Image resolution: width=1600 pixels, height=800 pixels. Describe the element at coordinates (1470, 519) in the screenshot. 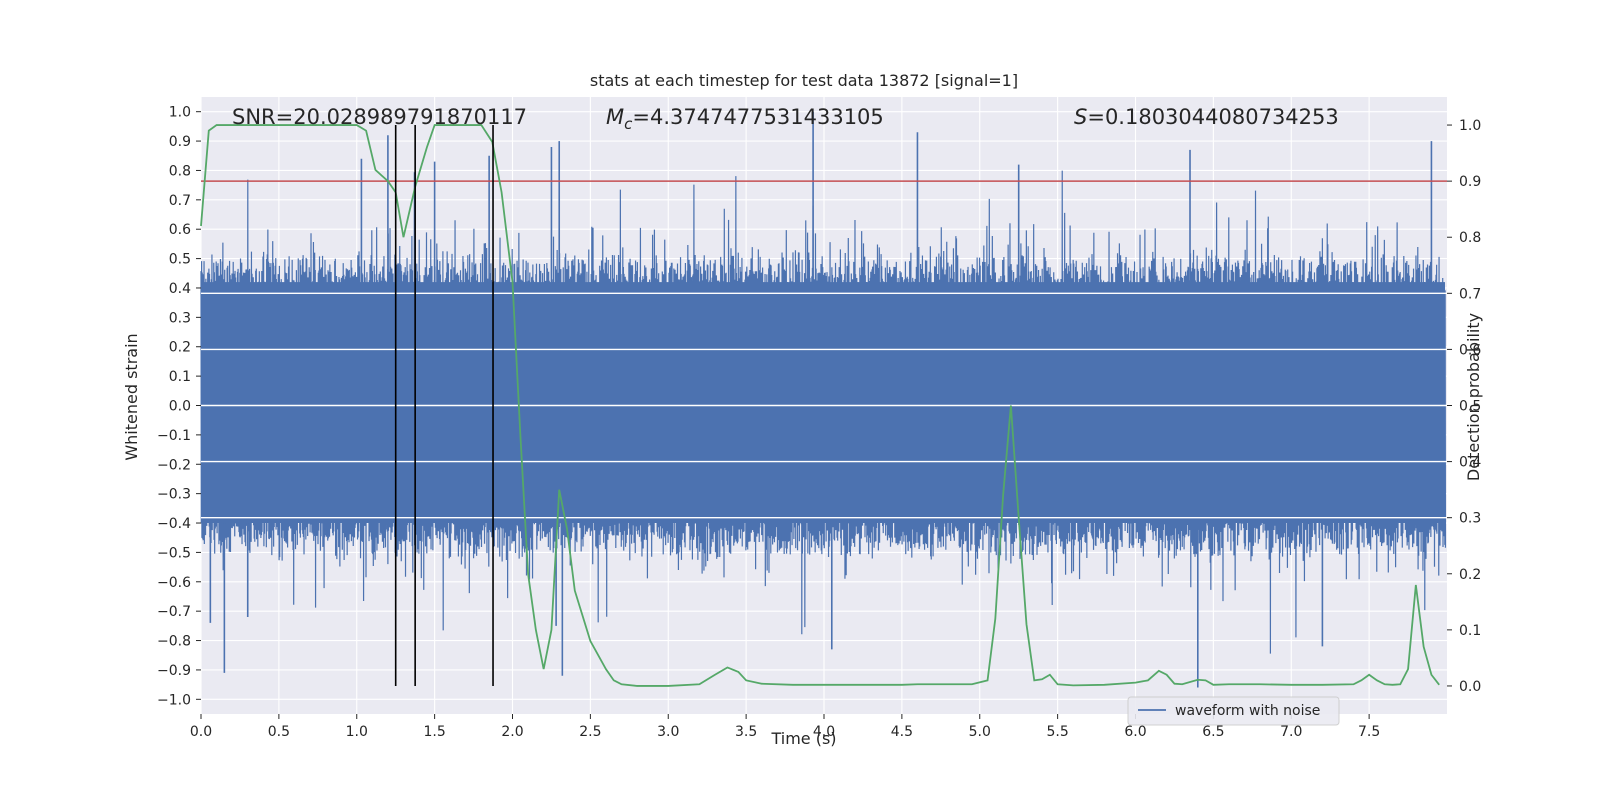

I see `y2-tick-label: 0.3` at that location.